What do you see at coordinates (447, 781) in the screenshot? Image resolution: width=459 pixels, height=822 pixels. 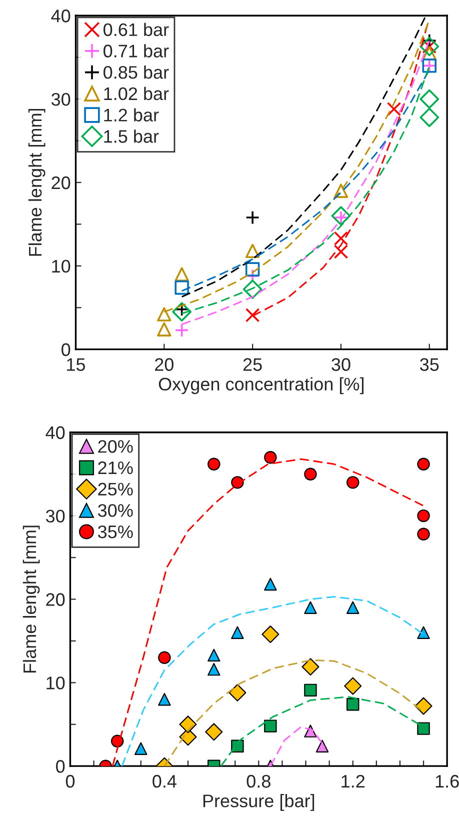 I see `x-tick-label: 1.6` at bounding box center [447, 781].